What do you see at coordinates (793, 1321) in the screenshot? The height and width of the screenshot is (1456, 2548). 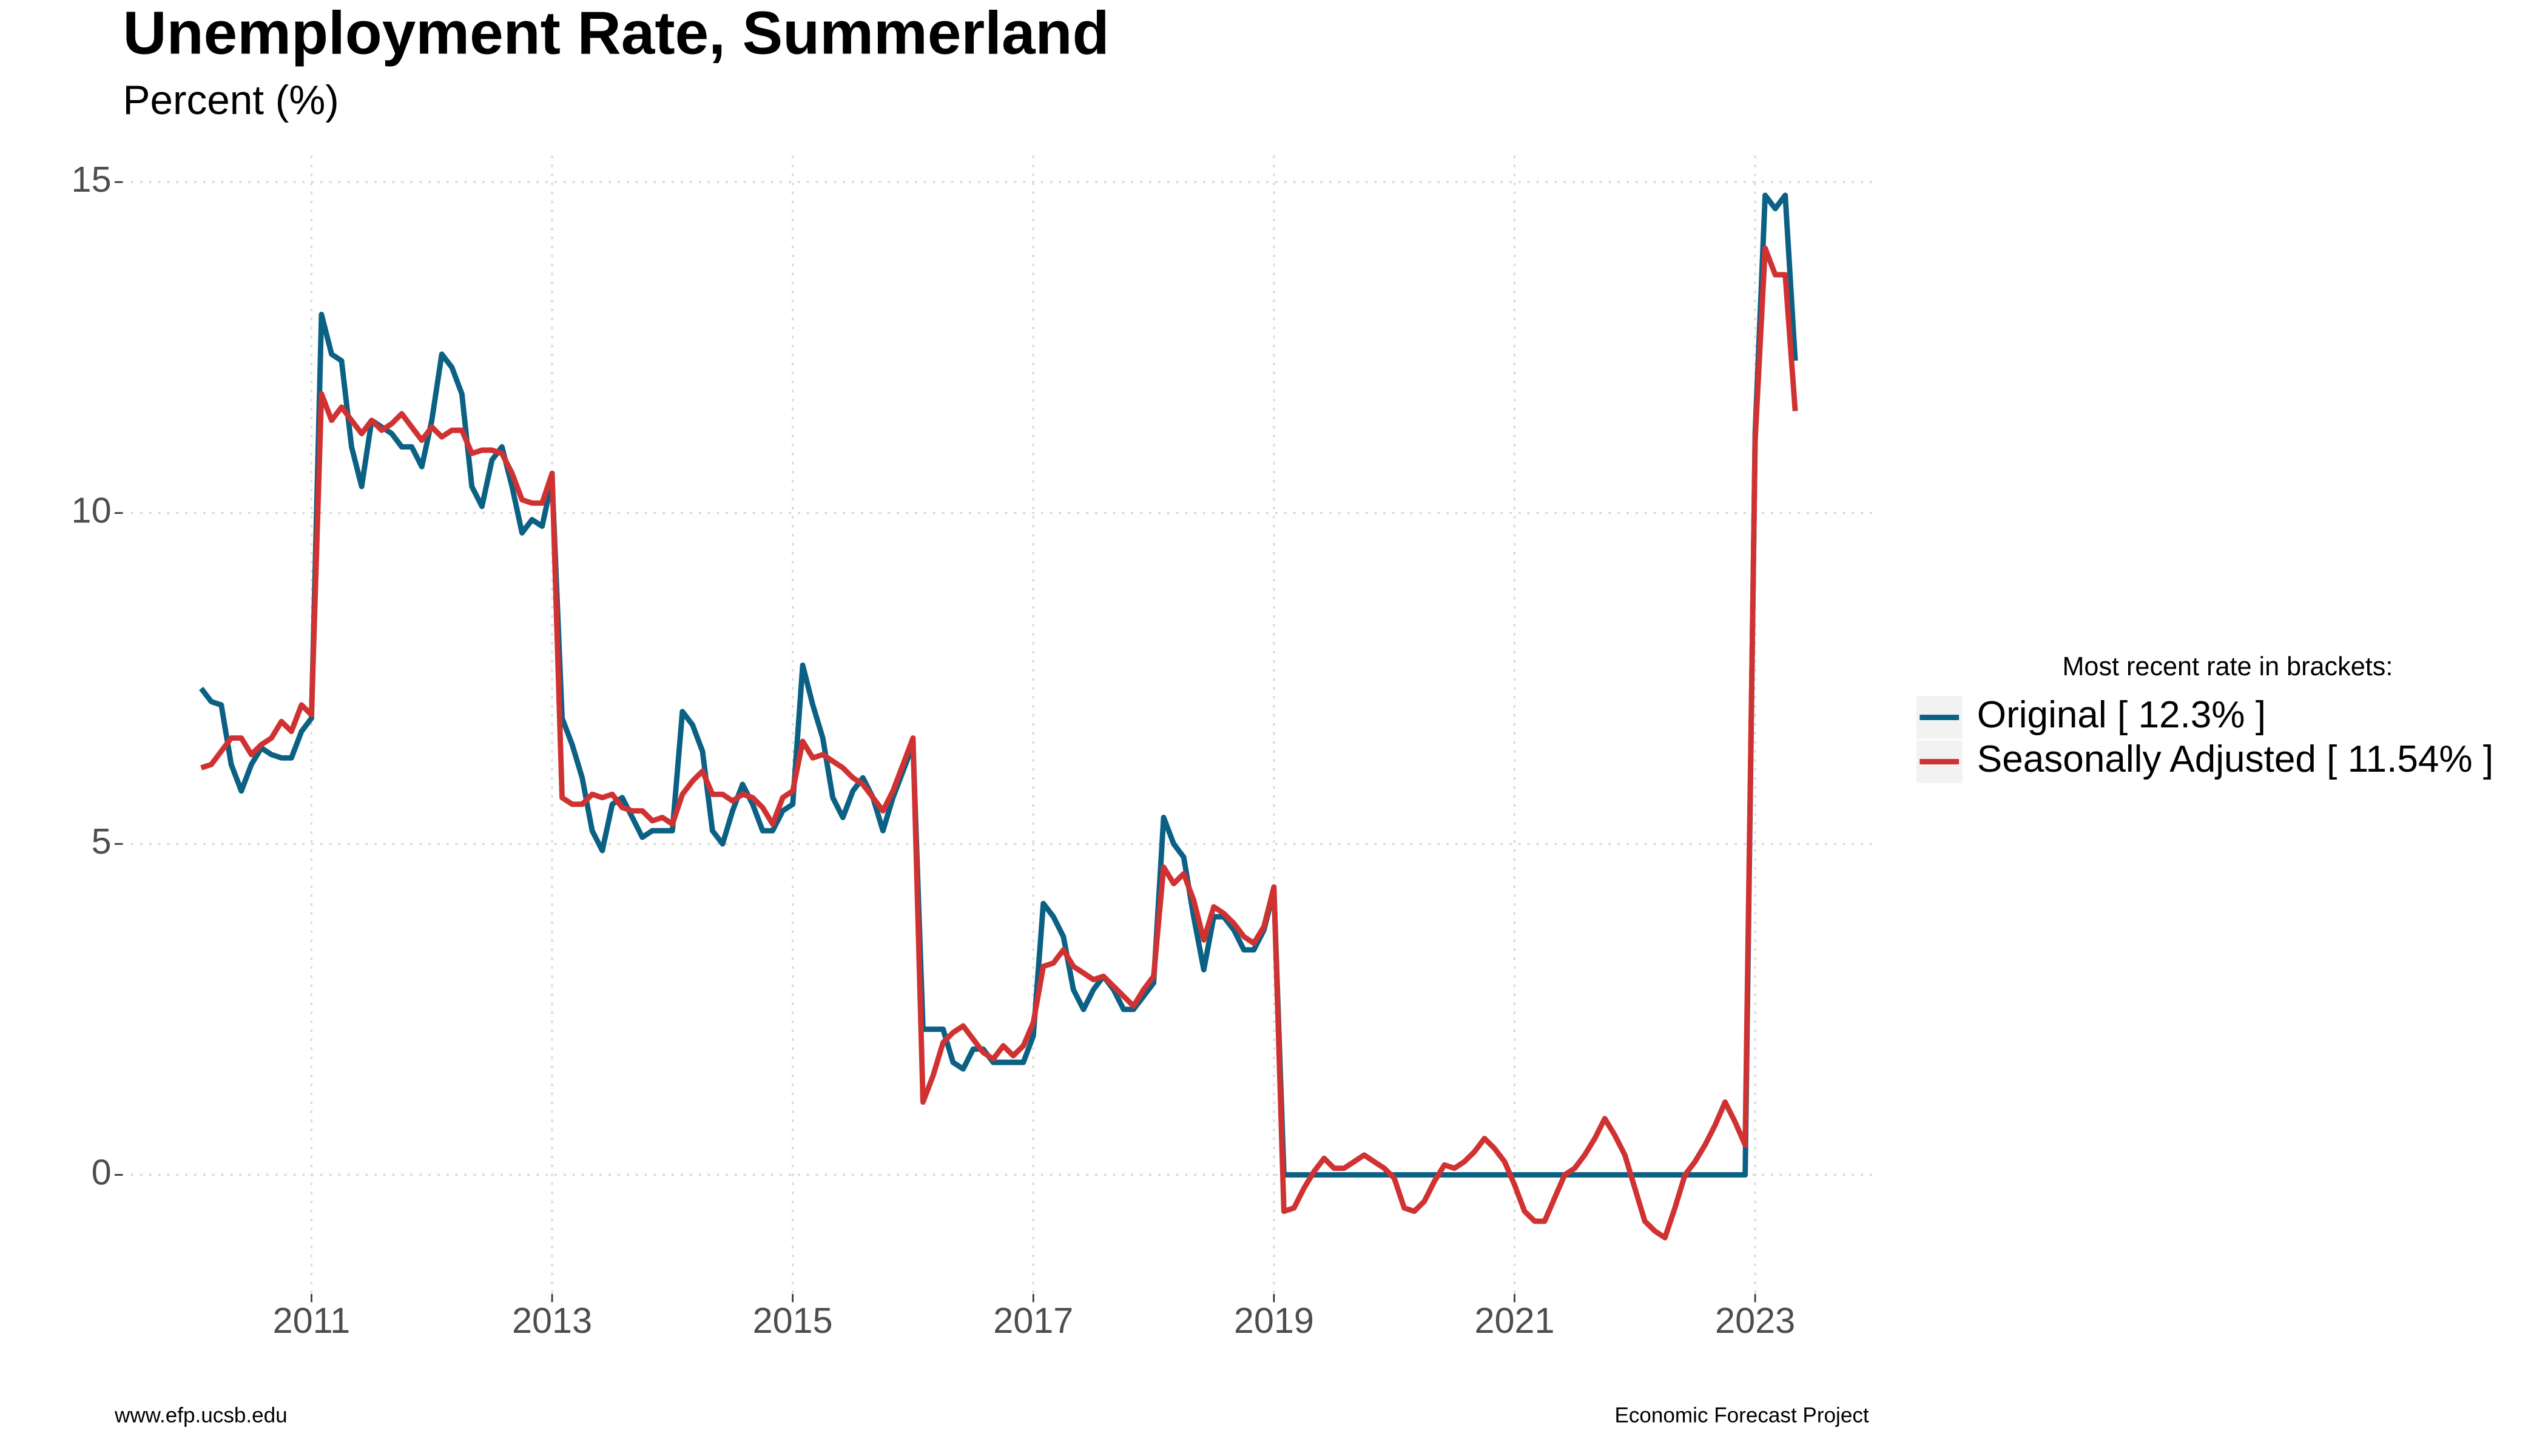 I see `x-tick-label: 2015` at bounding box center [793, 1321].